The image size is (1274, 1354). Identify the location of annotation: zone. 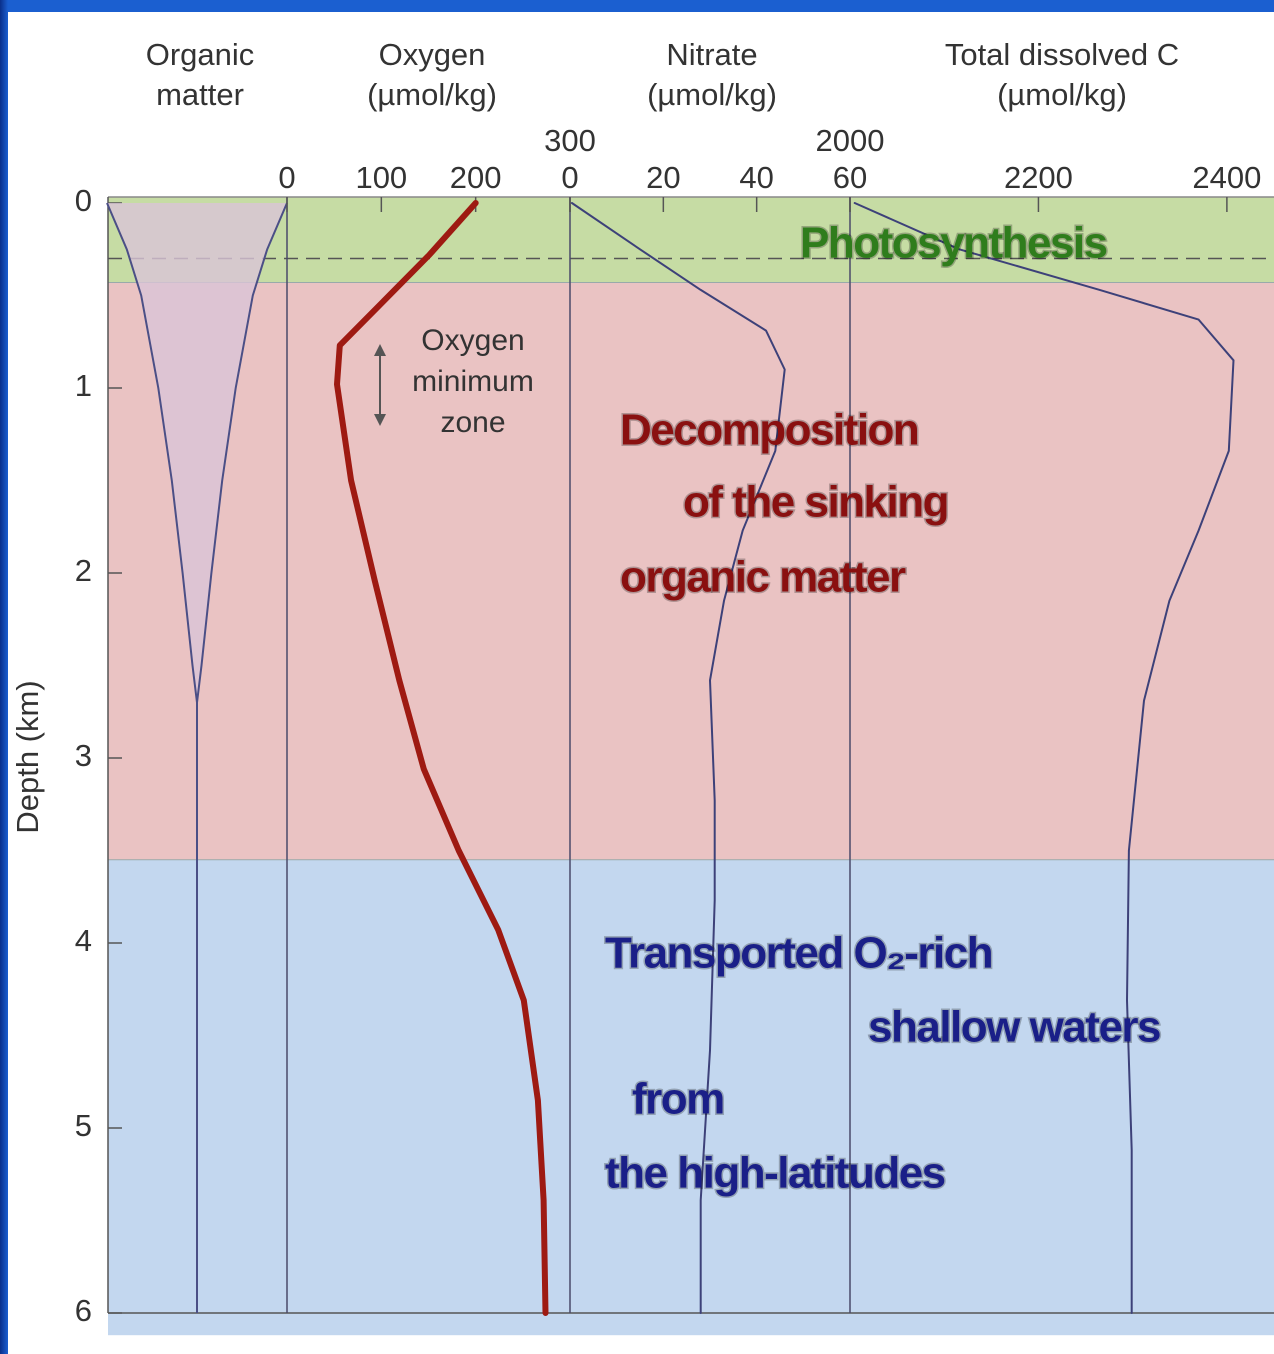
(472, 422).